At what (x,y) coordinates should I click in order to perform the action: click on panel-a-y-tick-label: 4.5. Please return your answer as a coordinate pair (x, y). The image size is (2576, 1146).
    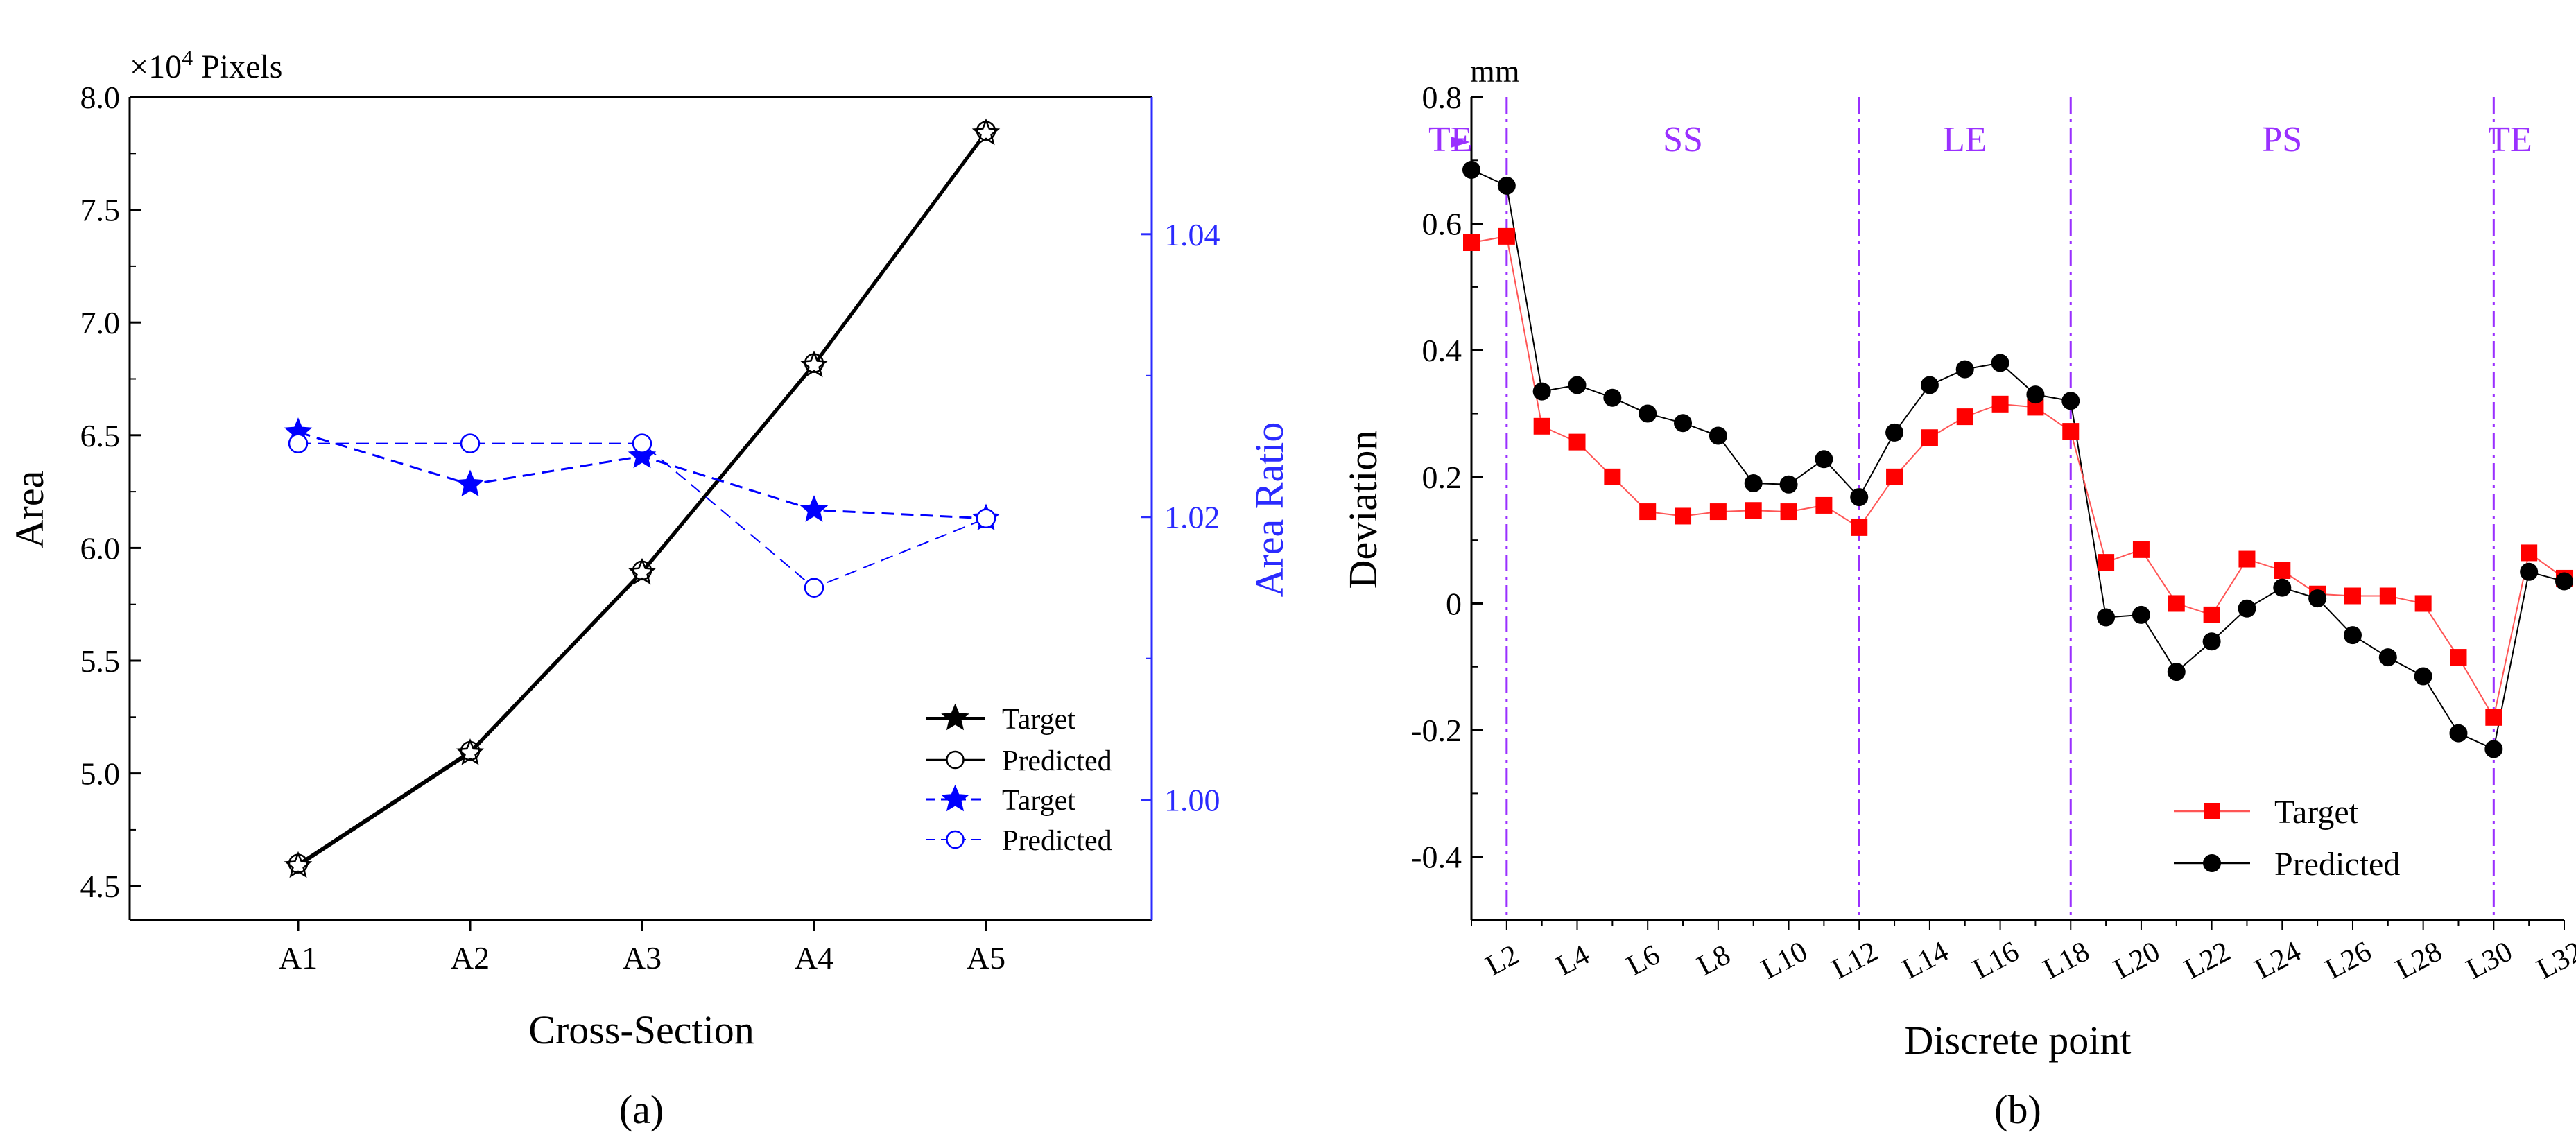
    Looking at the image, I should click on (100, 886).